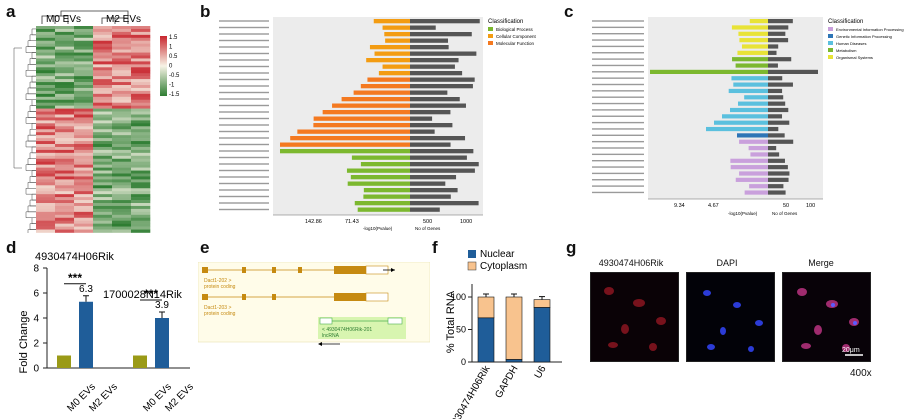 Image resolution: width=910 pixels, height=420 pixels. I want to click on chart-title: 4930474H06Rik, so click(74, 257).